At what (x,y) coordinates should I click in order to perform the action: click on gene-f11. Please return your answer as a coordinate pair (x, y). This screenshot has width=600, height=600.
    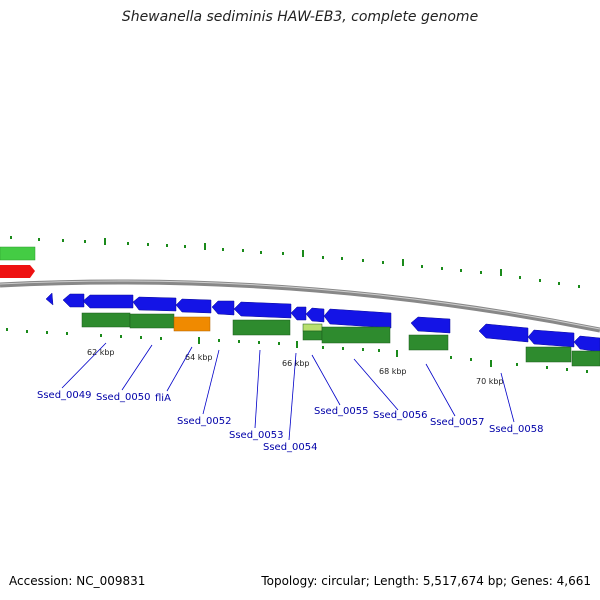
    Looking at the image, I should click on (430, 325).